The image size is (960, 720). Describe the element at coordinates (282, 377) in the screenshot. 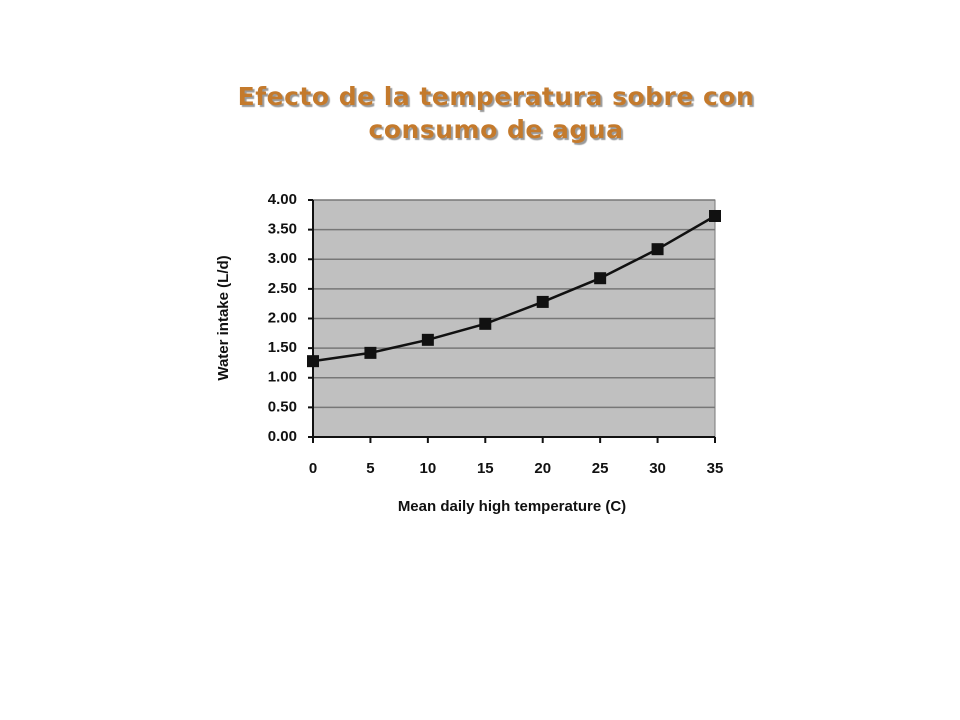

I see `y-tick-label: 1.00` at that location.